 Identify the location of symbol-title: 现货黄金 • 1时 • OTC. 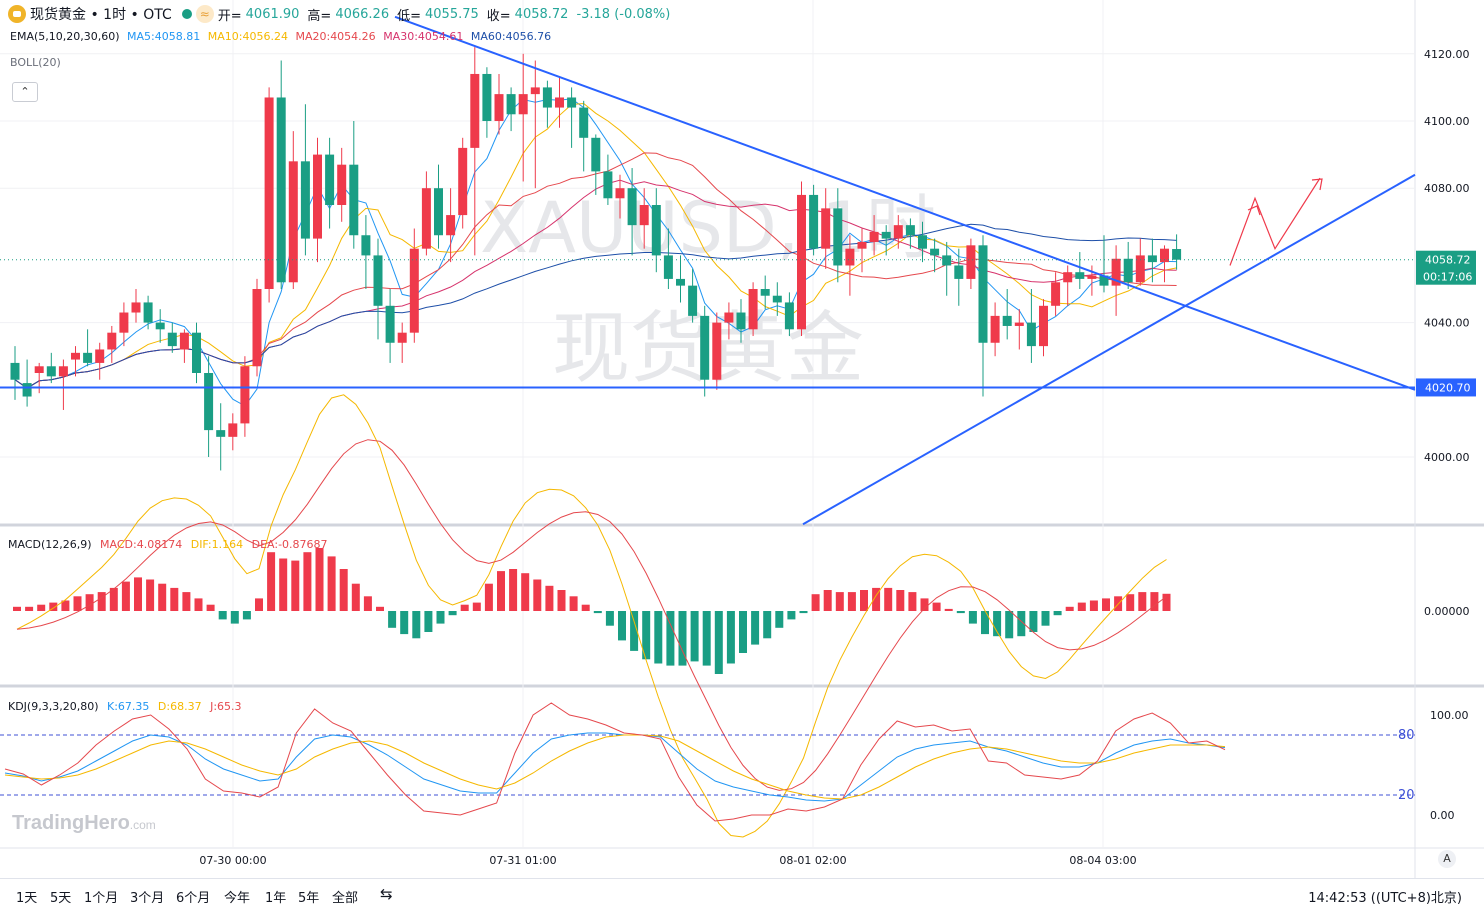
(101, 15).